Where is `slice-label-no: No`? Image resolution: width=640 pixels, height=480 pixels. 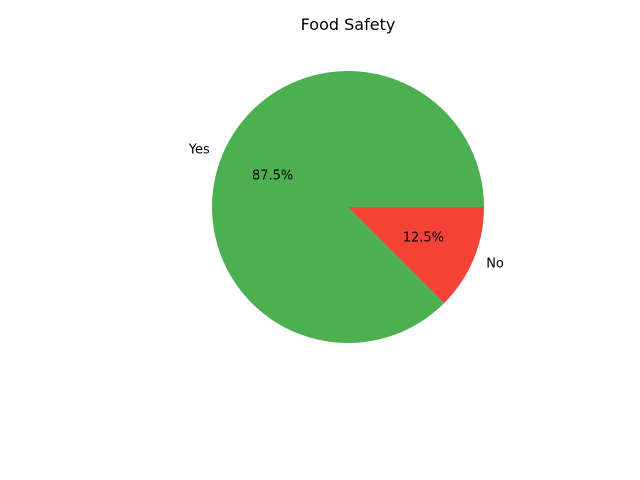
slice-label-no: No is located at coordinates (495, 264).